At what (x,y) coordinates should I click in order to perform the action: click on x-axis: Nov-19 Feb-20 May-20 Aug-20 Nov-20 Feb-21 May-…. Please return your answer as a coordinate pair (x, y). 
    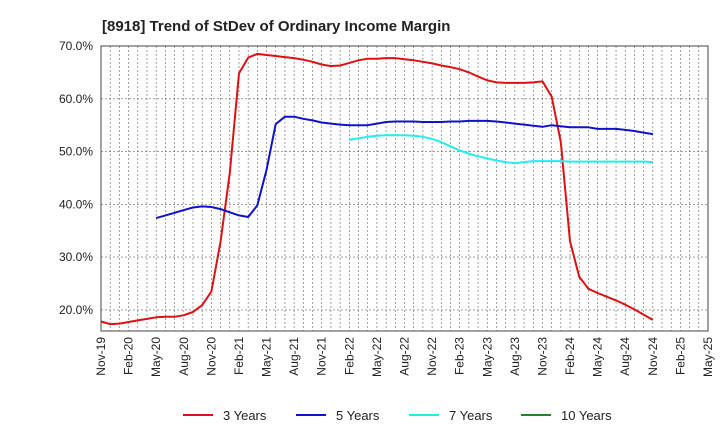
    Looking at the image, I should click on (404, 357).